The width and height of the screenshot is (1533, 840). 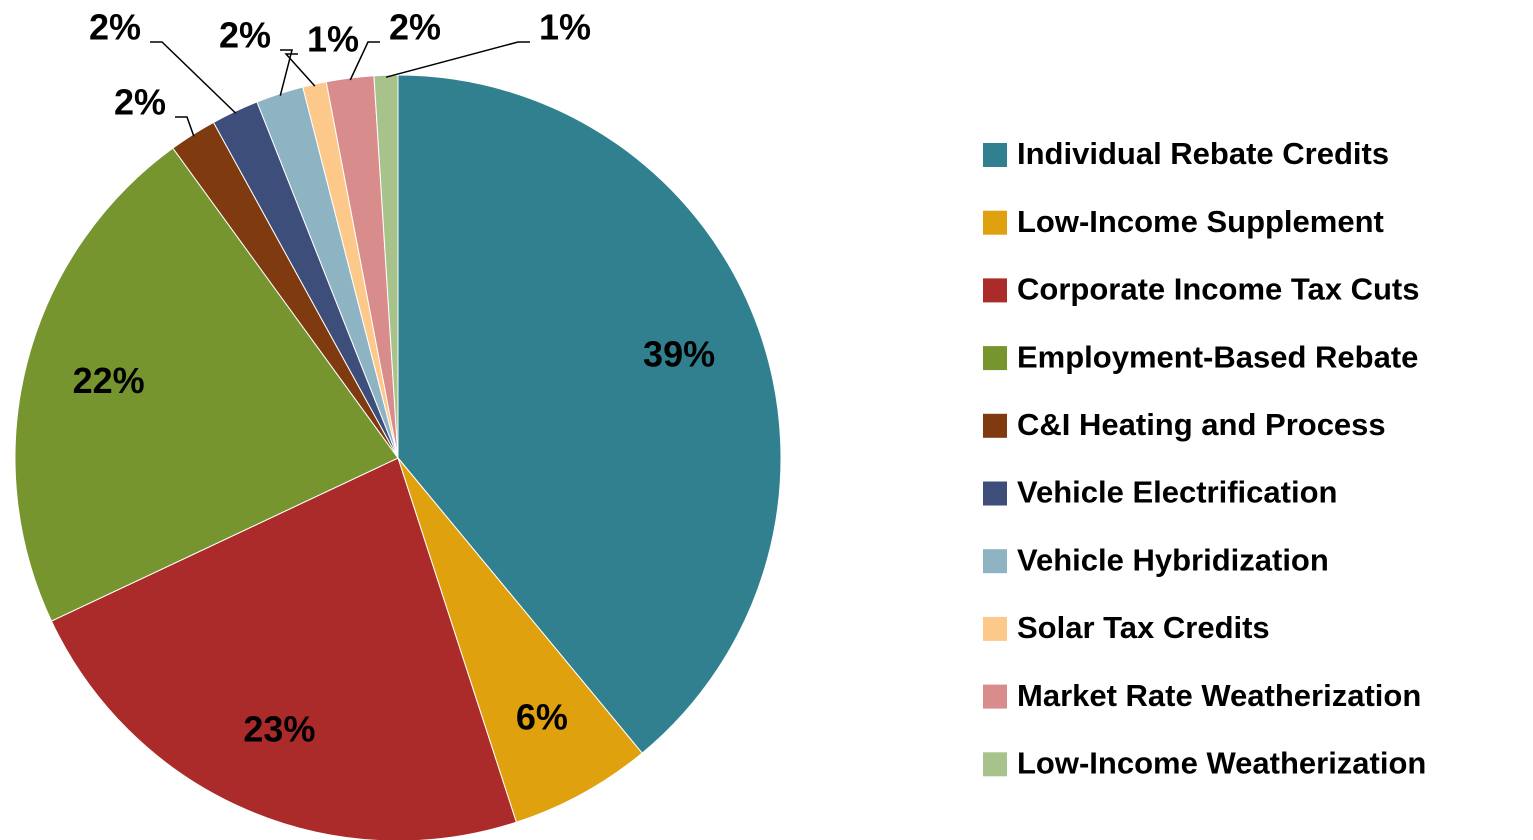 What do you see at coordinates (1203, 153) in the screenshot?
I see `legend-label: Individual Rebate Credits` at bounding box center [1203, 153].